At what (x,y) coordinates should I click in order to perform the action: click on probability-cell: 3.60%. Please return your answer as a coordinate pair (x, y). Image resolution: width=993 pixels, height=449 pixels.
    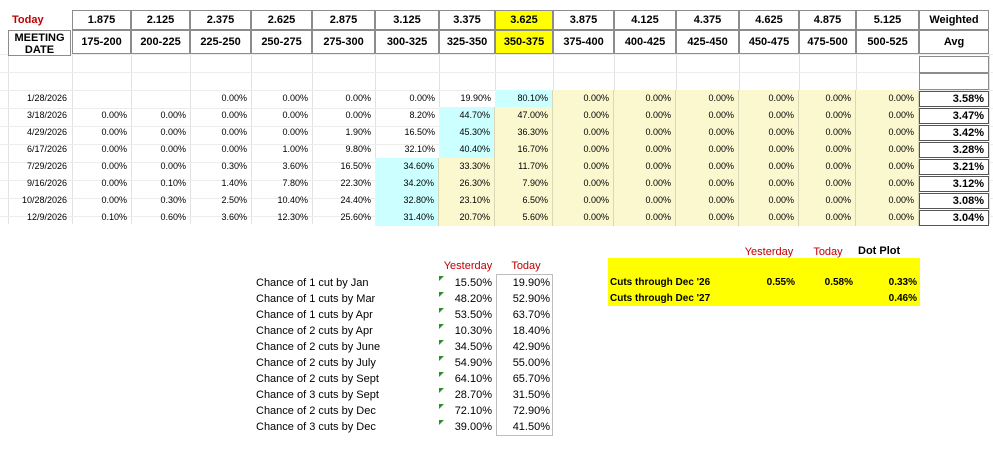
    Looking at the image, I should click on (234, 217).